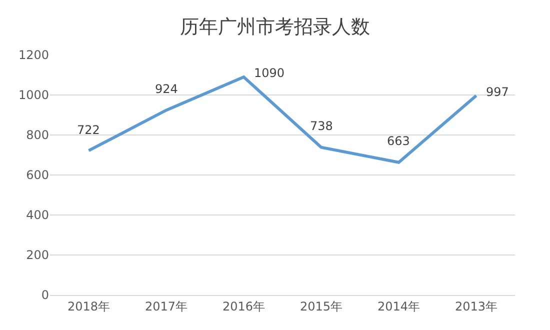  What do you see at coordinates (37, 255) in the screenshot?
I see `y-tick-label: 200` at bounding box center [37, 255].